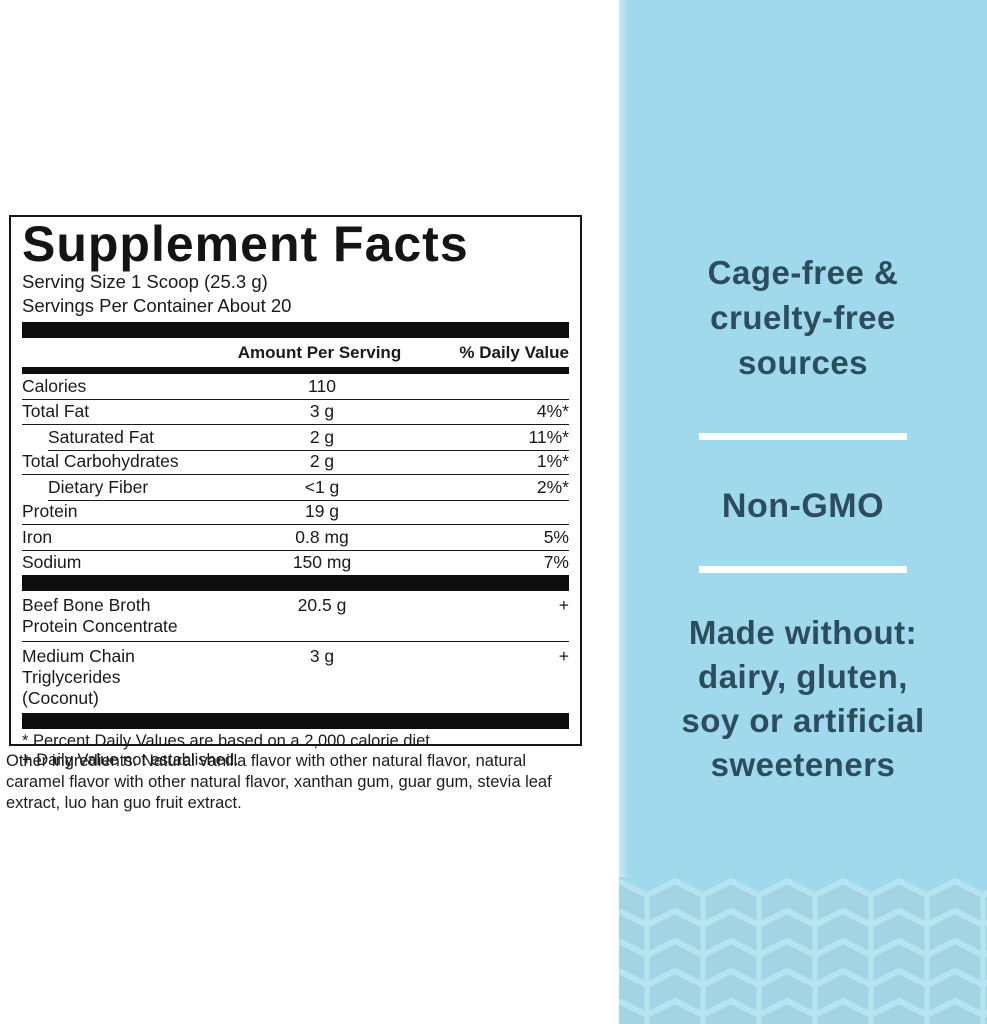 The image size is (987, 1024). I want to click on separator-bar-thin, so click(295, 370).